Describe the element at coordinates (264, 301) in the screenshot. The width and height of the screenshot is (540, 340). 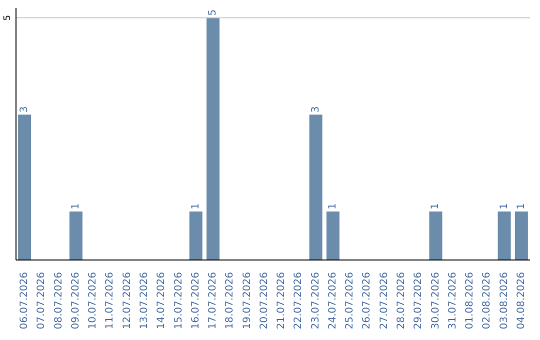
I see `x-tick-label: 20.07.2026` at that location.